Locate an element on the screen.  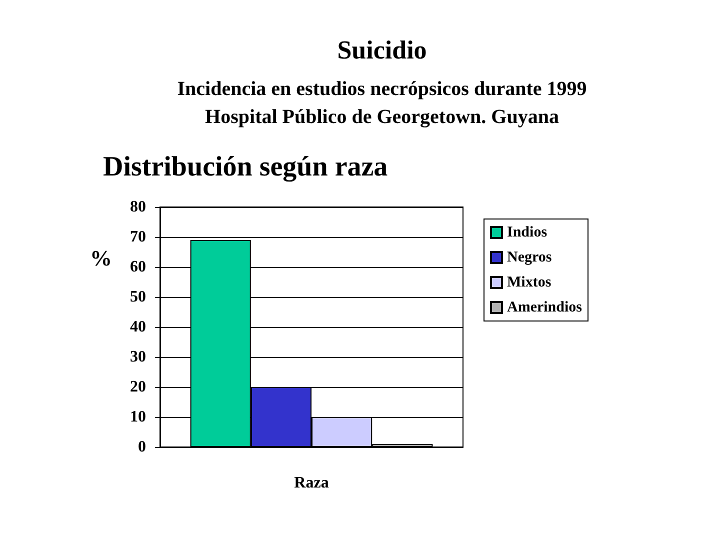
y-tick-label: 60 is located at coordinates (138, 267).